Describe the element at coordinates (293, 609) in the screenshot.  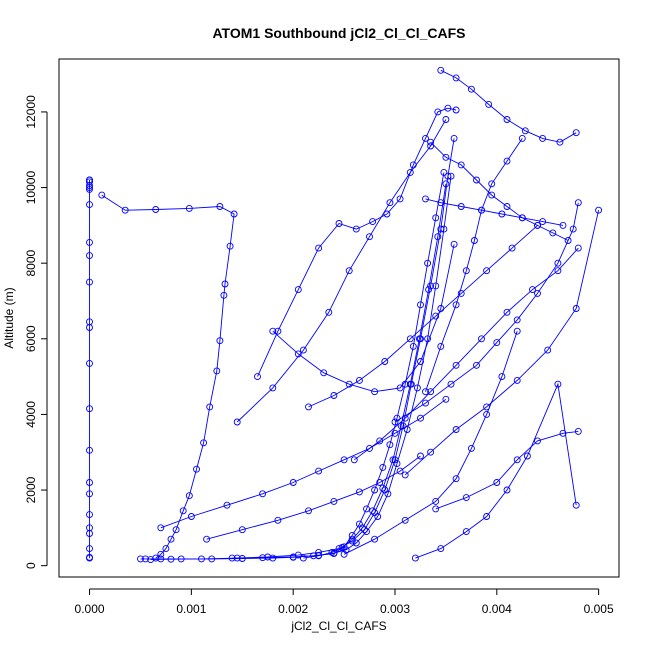
I see `x-tick-label: 0.002` at that location.